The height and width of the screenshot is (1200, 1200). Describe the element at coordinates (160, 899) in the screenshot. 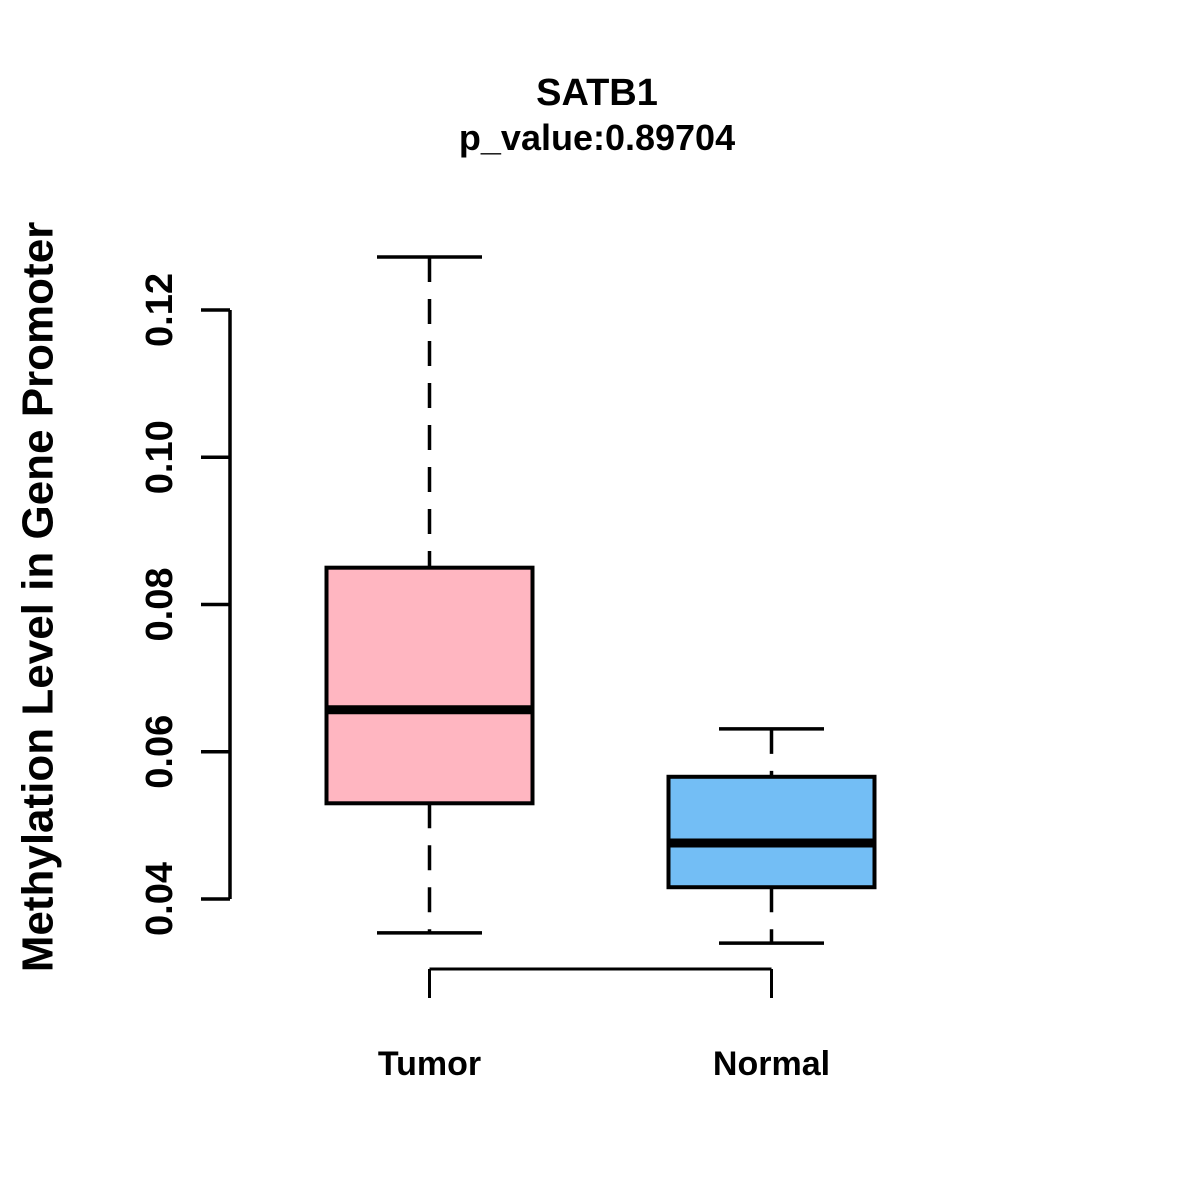

I see `y-axis-tick-label: 0.04` at that location.